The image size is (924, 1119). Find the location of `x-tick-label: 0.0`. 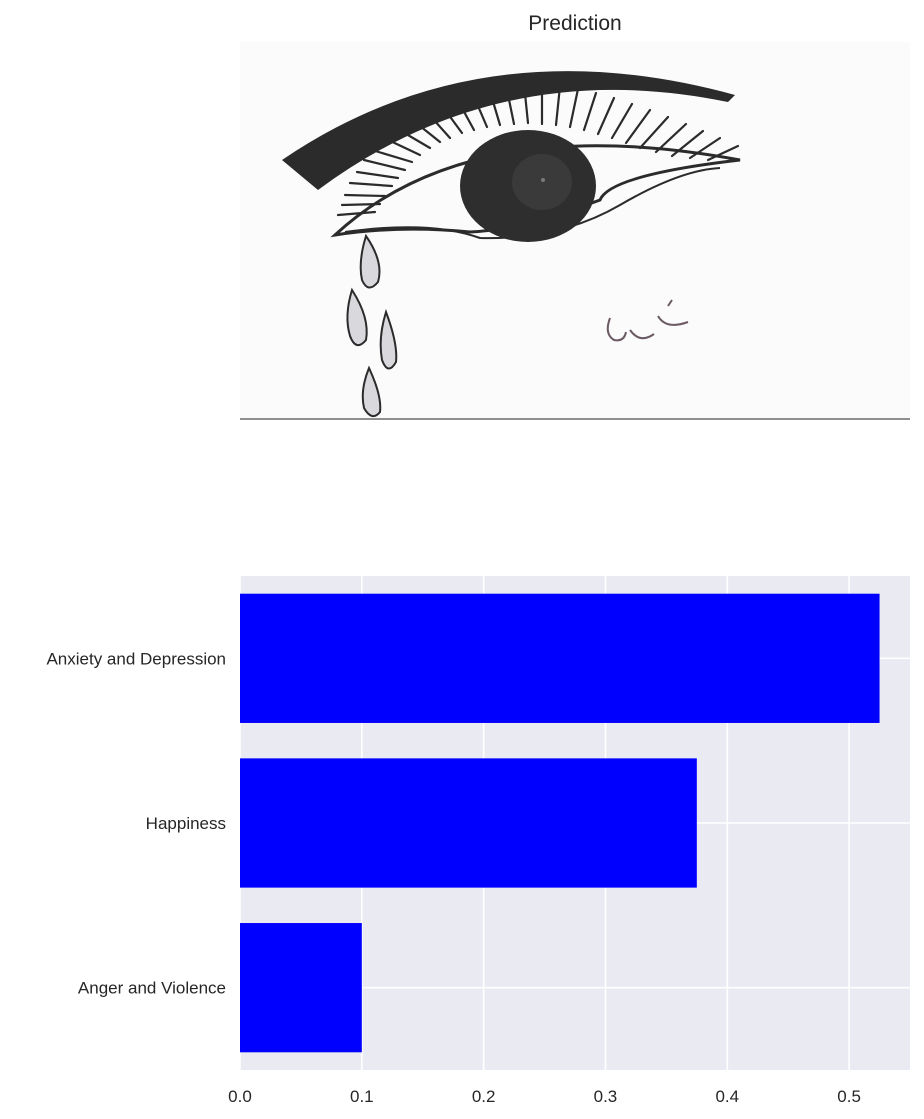

x-tick-label: 0.0 is located at coordinates (240, 1096).